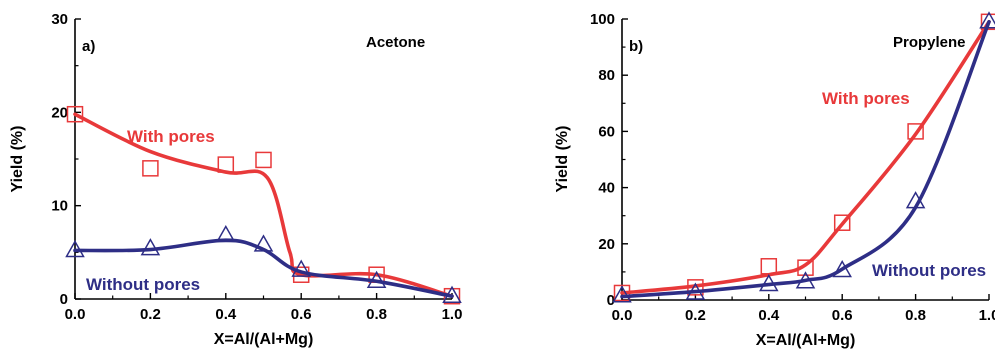 The width and height of the screenshot is (995, 354). I want to click on y-tick-label: 80, so click(606, 75).